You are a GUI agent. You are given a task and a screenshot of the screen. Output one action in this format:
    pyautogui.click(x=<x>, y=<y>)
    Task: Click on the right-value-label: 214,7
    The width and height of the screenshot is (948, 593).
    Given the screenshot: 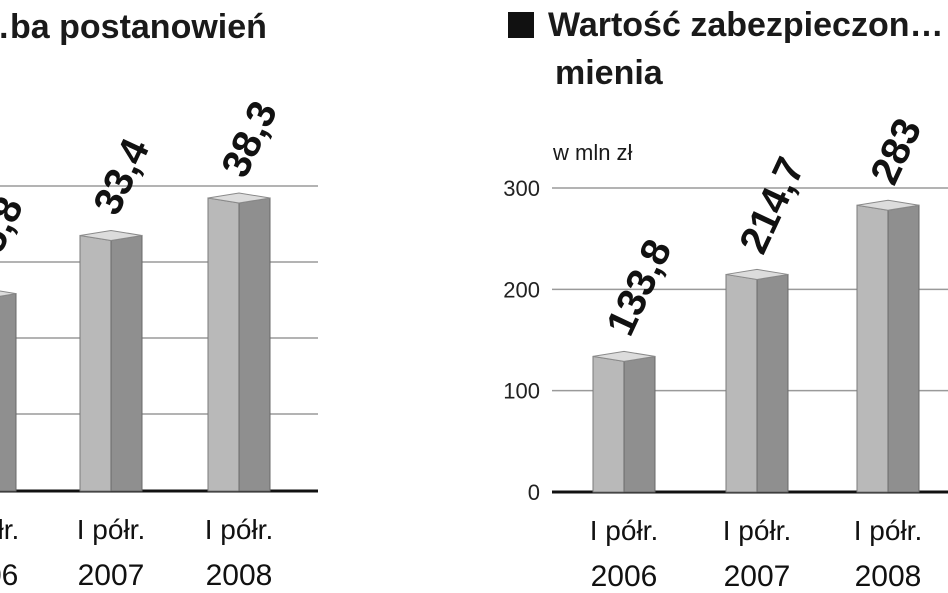 What is the action you would take?
    pyautogui.click(x=772, y=205)
    